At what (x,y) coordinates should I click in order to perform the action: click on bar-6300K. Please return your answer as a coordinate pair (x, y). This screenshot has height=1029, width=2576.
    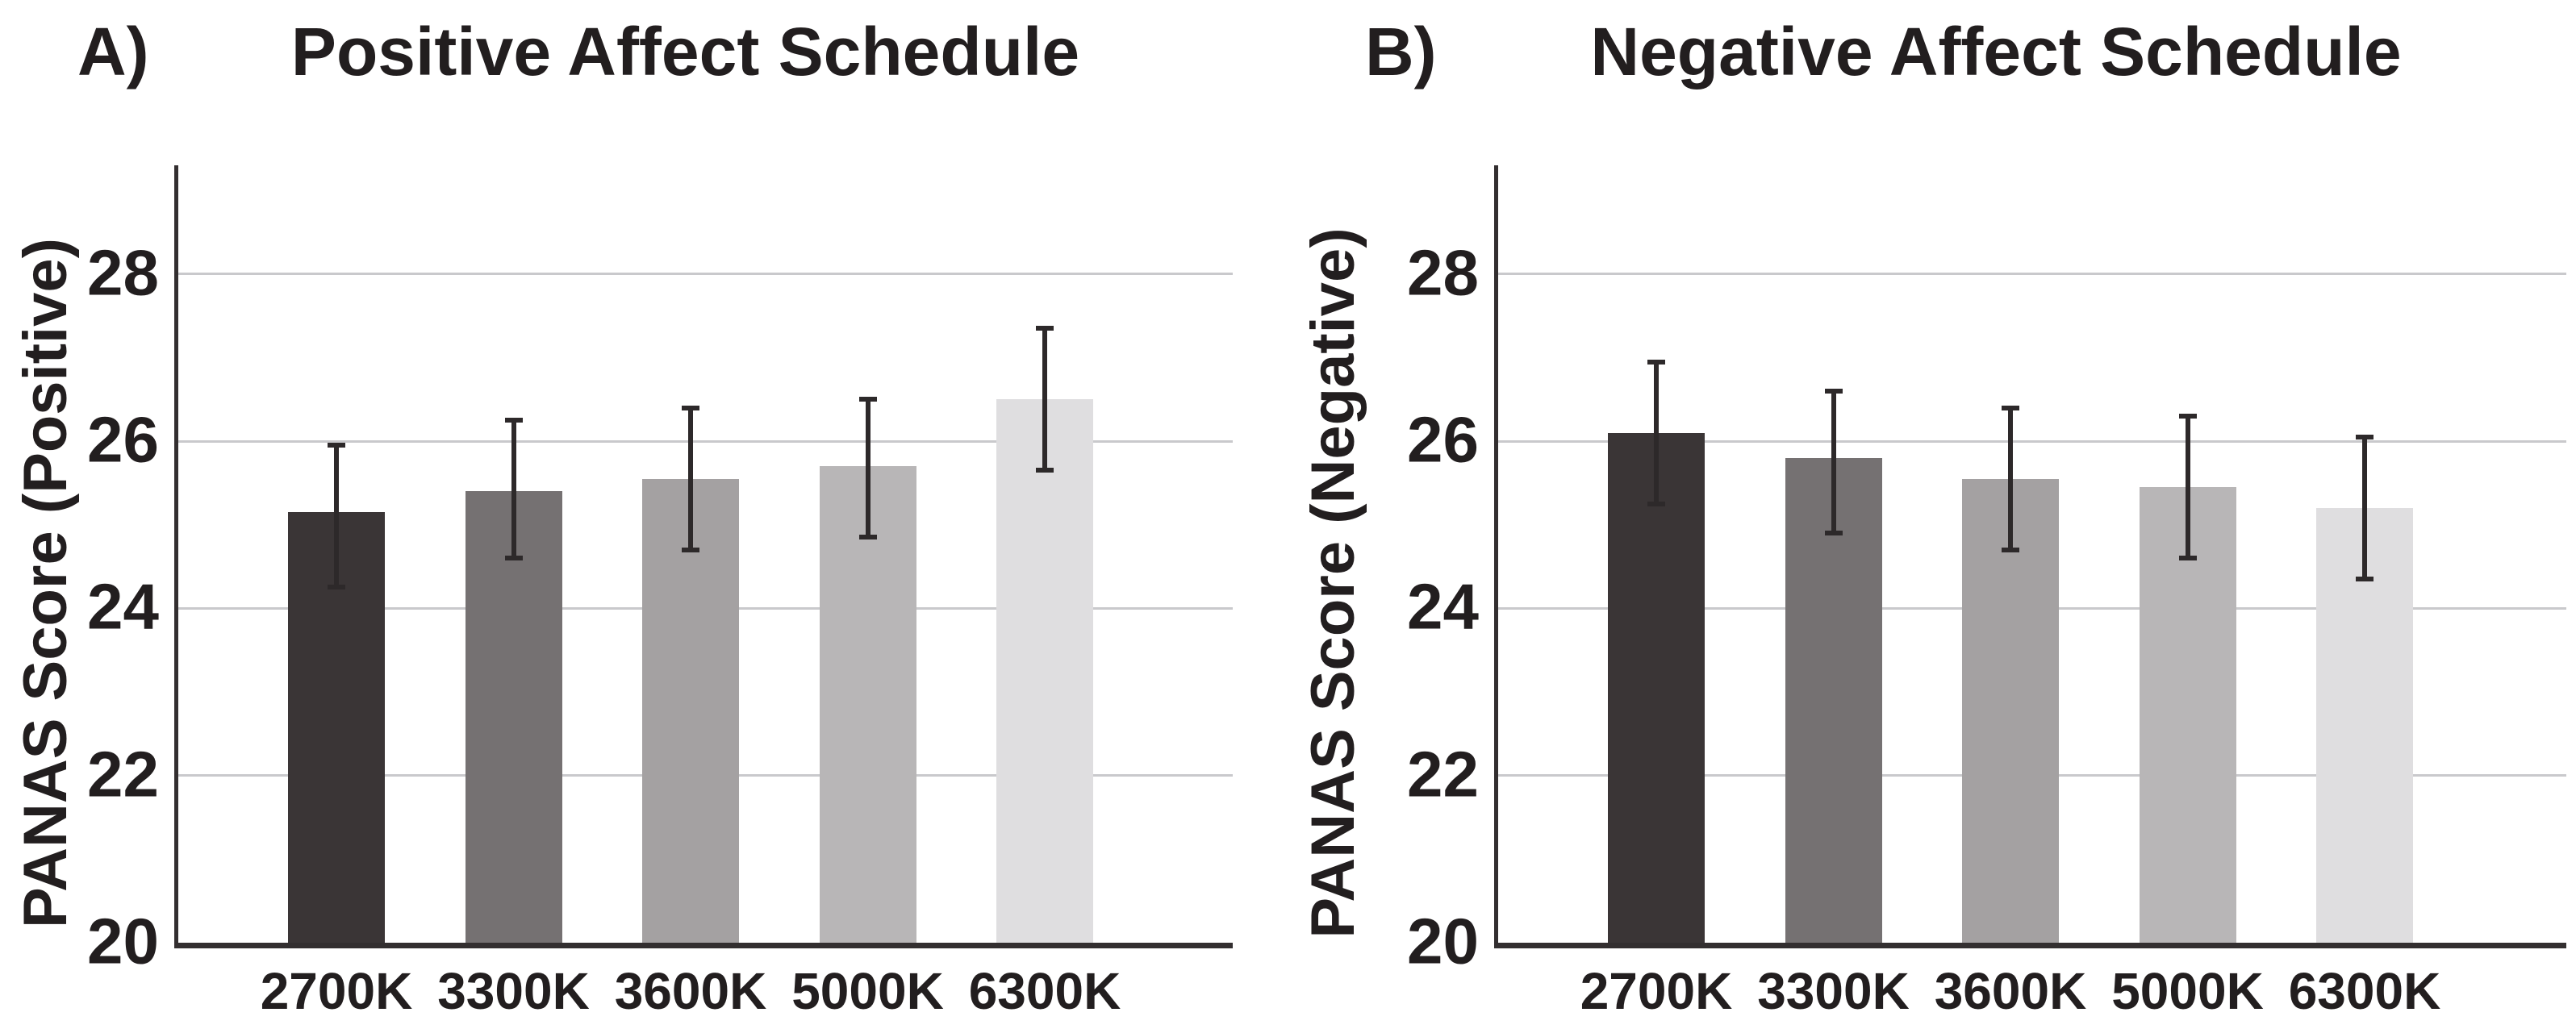
    Looking at the image, I should click on (1044, 671).